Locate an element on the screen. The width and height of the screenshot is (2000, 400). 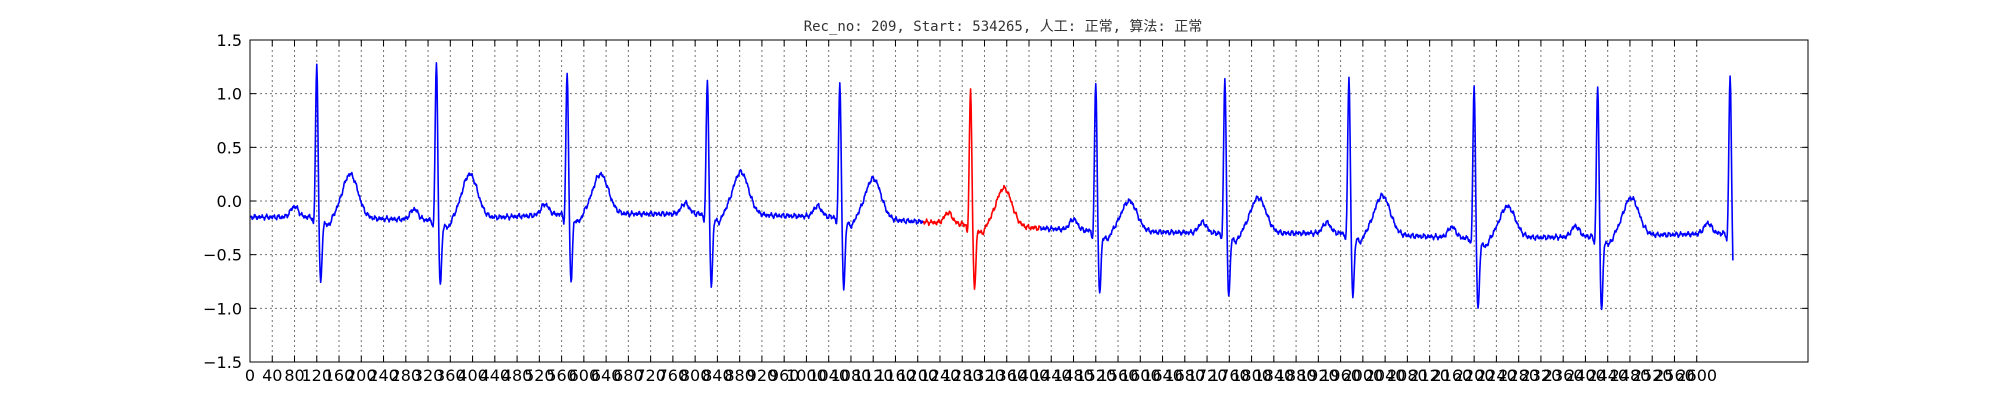
x-tick-label: 2600 is located at coordinates (1696, 375).